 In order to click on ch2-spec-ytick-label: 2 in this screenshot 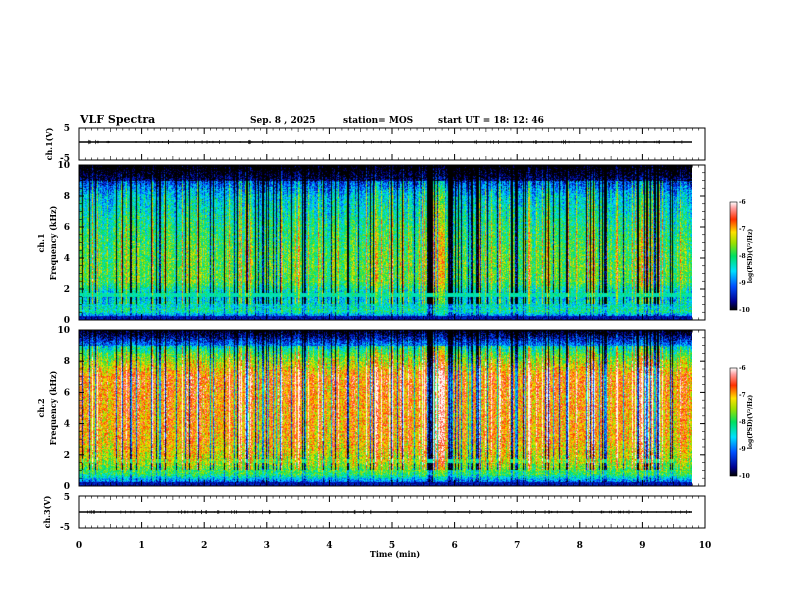, I will do `click(67, 456)`.